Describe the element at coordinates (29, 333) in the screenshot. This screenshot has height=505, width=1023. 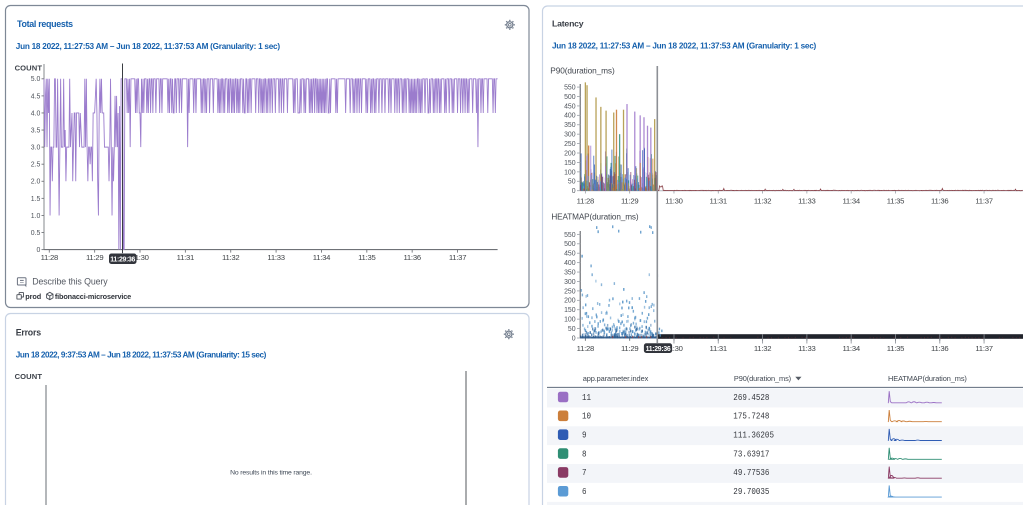
I see `svg-text: Errors` at that location.